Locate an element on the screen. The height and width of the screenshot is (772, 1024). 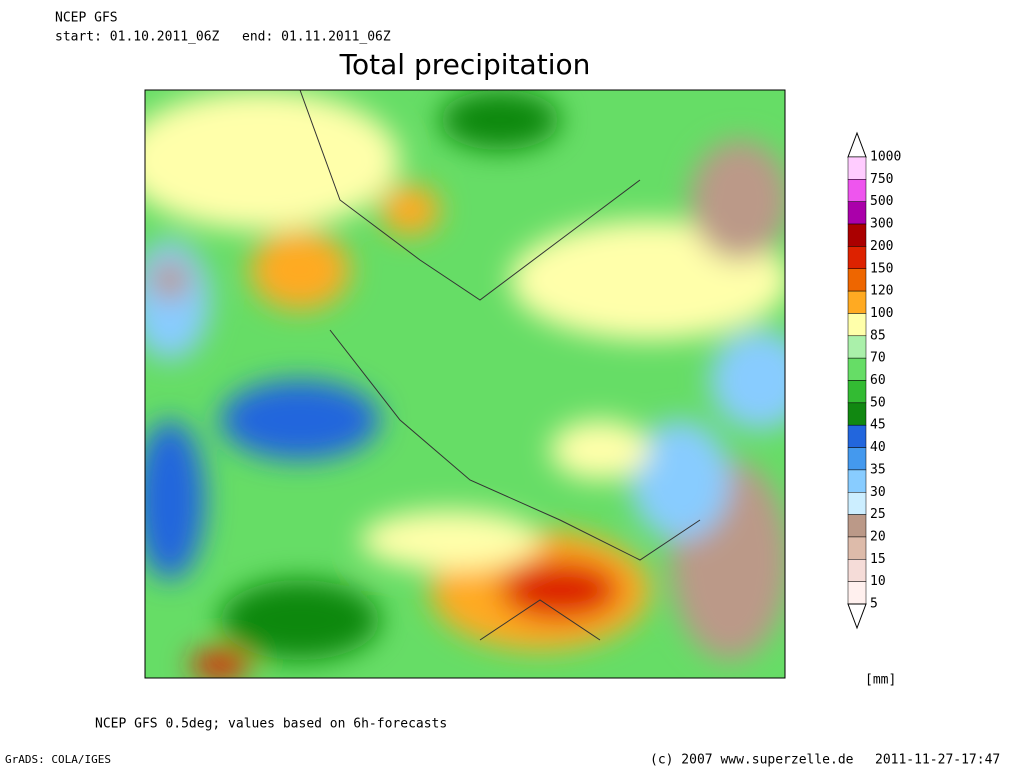
timestamp: 2011-11-27-17:47 is located at coordinates (937, 760).